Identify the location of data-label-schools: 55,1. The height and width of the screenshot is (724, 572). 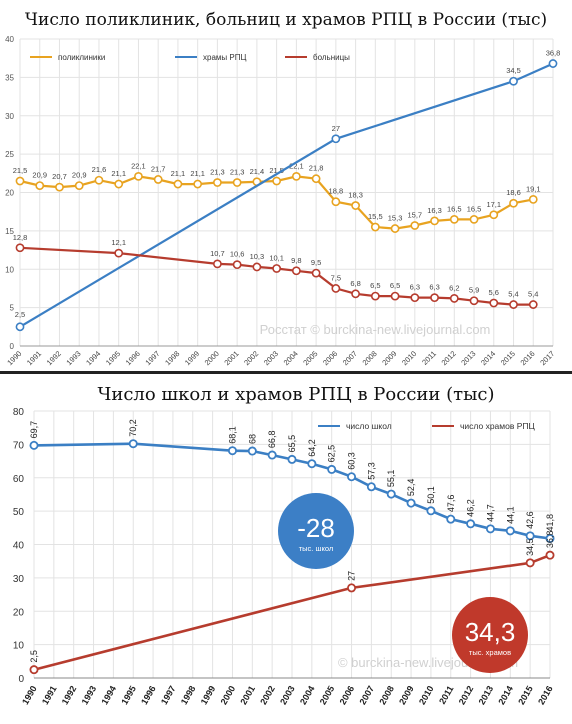
(391, 479).